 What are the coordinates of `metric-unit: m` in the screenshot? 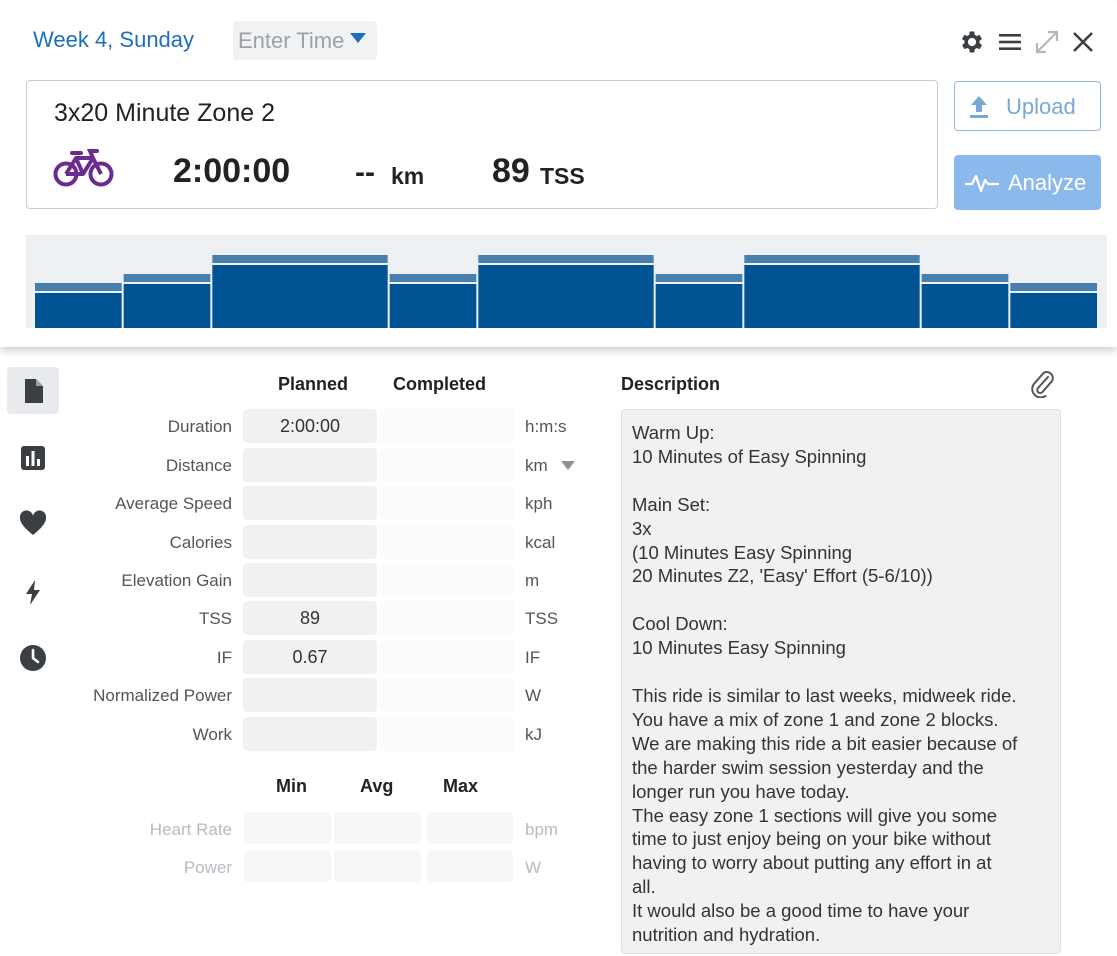 It's located at (532, 580).